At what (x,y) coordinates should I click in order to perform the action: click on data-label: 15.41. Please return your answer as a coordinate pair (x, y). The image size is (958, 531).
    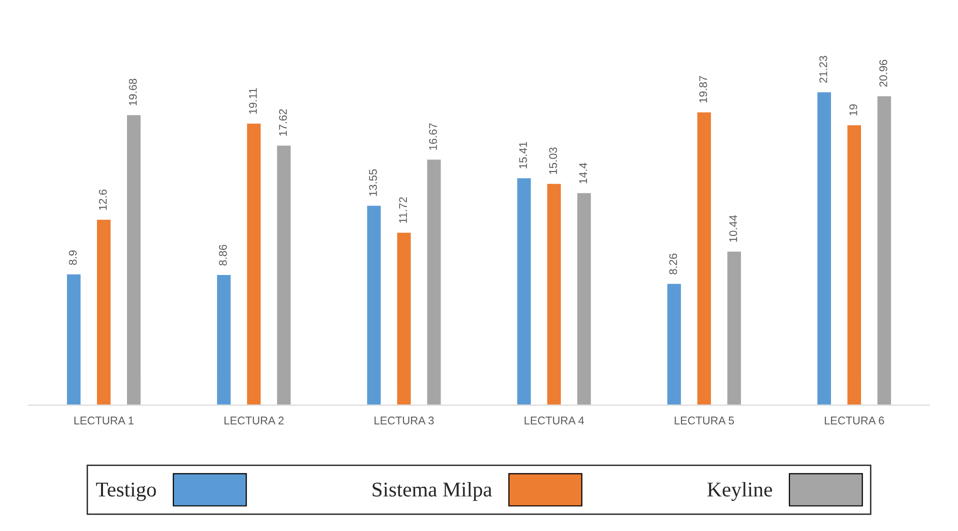
    Looking at the image, I should click on (523, 155).